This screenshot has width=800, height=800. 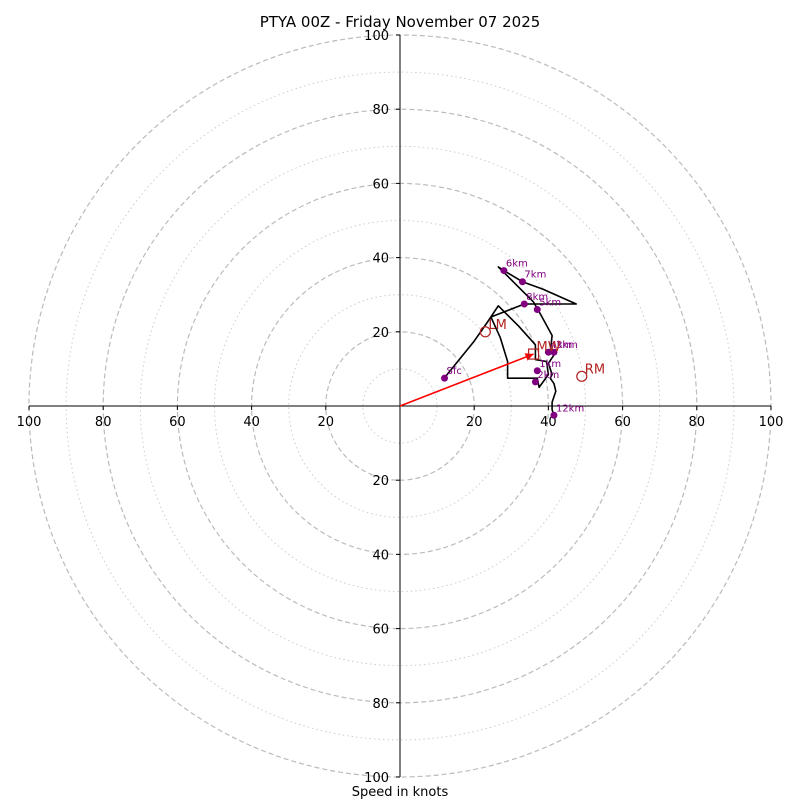 I want to click on height-label-6km: 6km, so click(x=517, y=264).